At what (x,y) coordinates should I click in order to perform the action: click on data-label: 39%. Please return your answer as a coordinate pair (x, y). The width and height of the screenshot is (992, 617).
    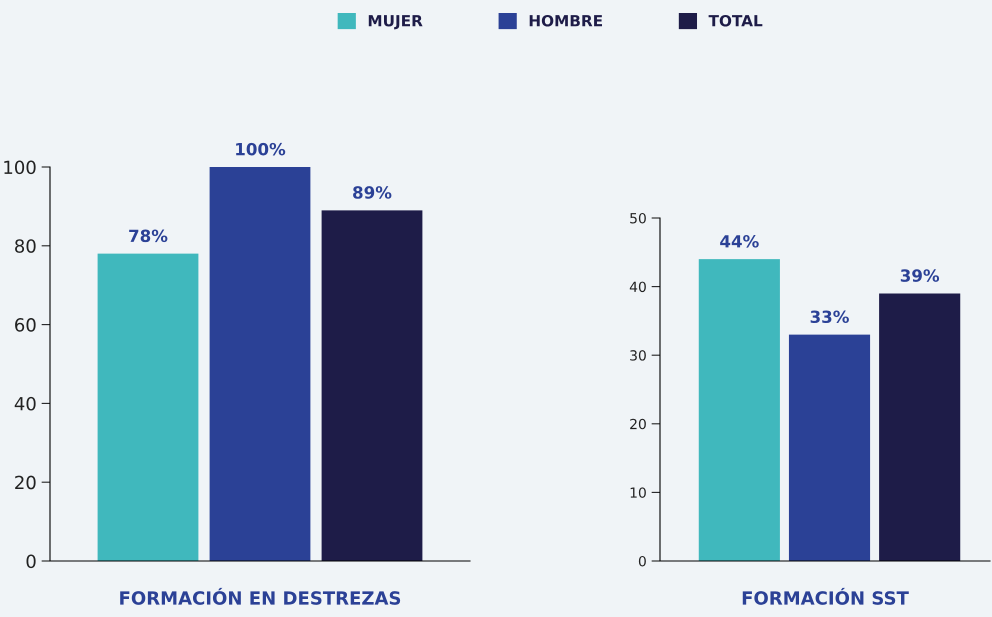
    Looking at the image, I should click on (920, 275).